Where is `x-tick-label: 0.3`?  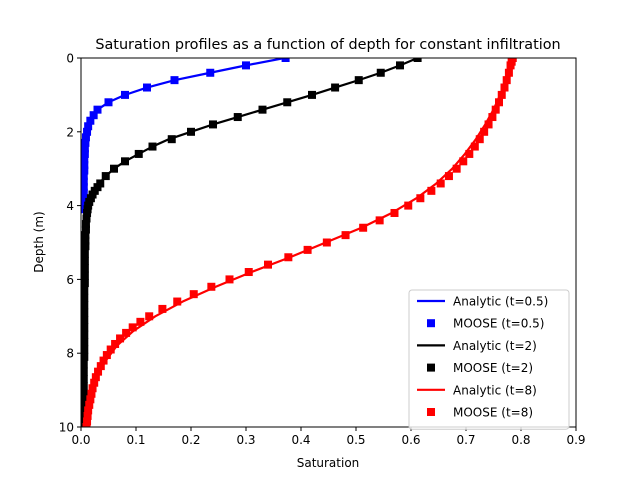
x-tick-label: 0.3 is located at coordinates (245, 440).